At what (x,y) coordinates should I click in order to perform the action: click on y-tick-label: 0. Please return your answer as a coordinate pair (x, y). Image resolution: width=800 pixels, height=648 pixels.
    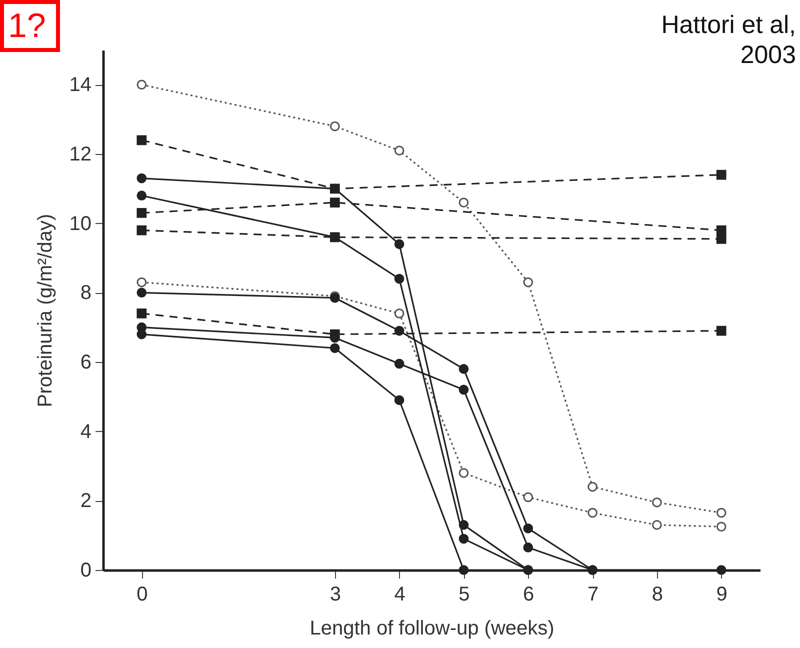
    Looking at the image, I should click on (86, 571).